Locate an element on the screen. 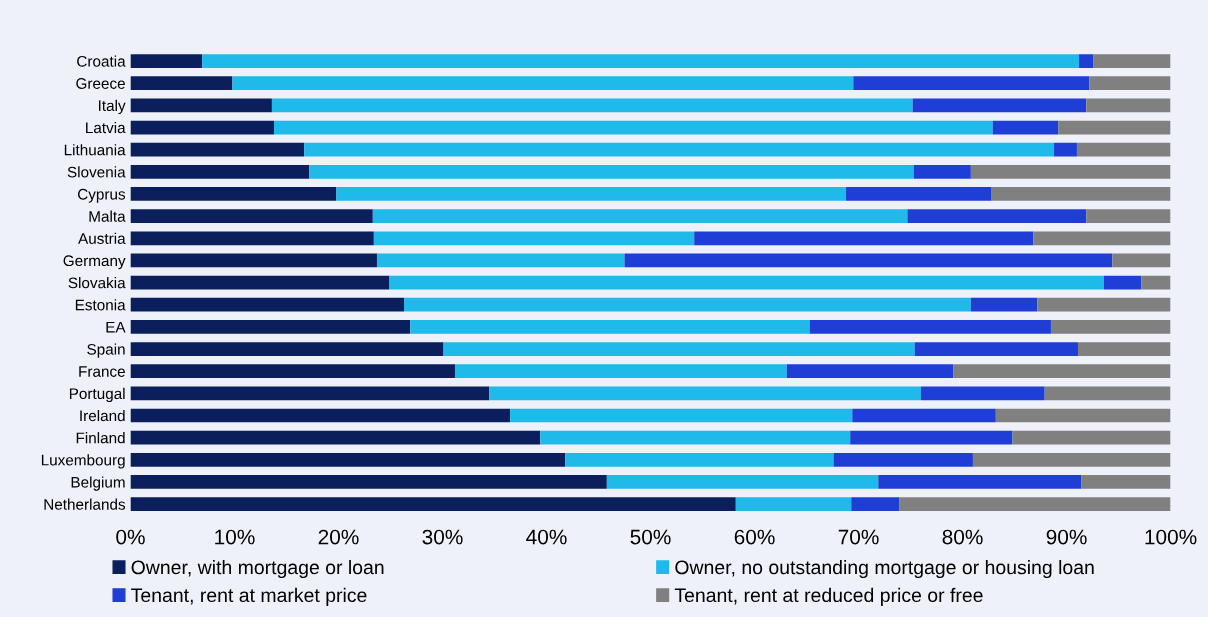 This screenshot has width=1208, height=617. legend-label: Tenant, rent at reduced price or free is located at coordinates (828, 596).